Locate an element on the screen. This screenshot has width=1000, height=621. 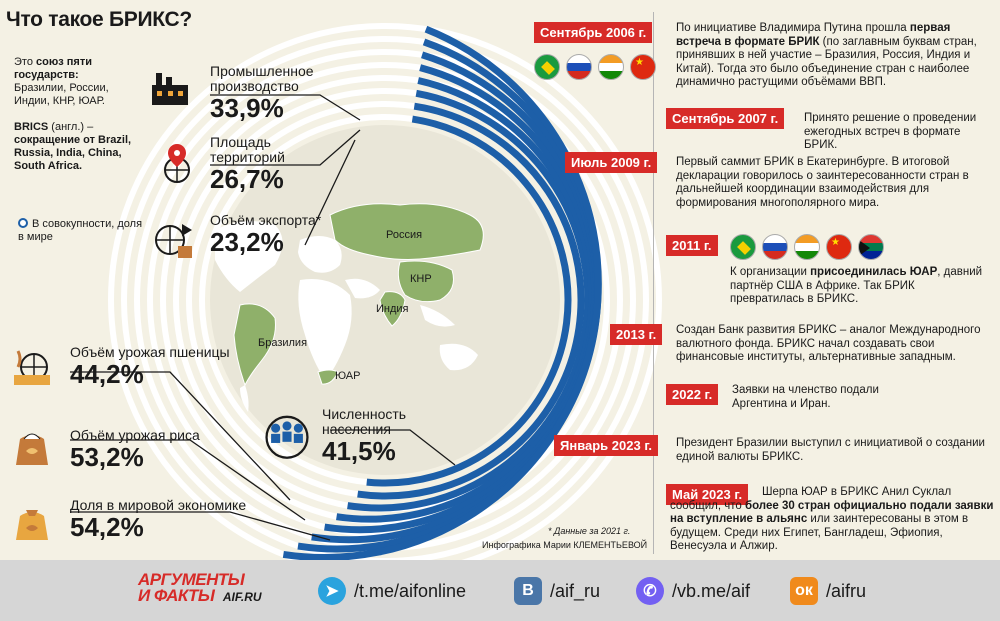
stat-value: 44,2% is located at coordinates (107, 374).